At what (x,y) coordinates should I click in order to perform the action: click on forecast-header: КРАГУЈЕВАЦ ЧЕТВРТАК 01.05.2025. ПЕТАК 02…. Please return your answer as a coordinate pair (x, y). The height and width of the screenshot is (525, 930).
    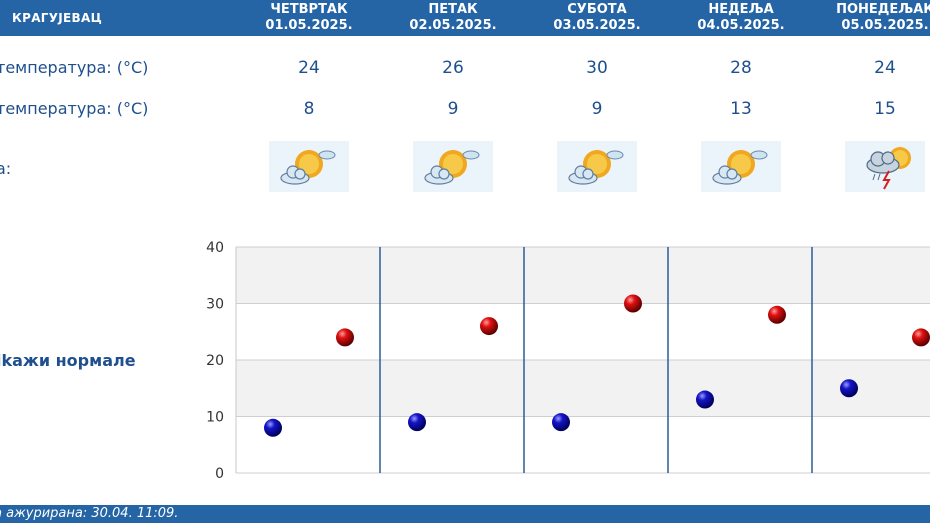
    Looking at the image, I should click on (465, 18).